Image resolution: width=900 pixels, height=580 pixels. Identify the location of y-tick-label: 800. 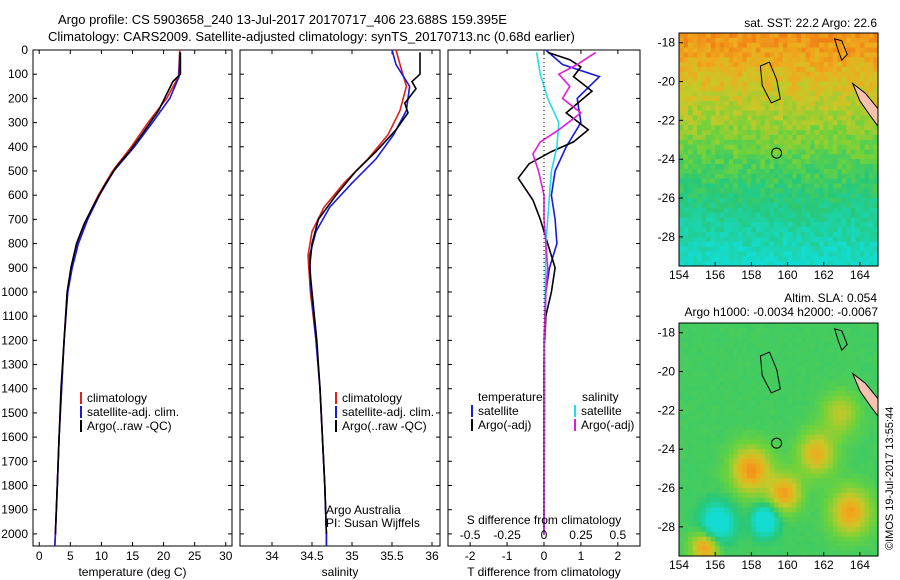
(18, 244).